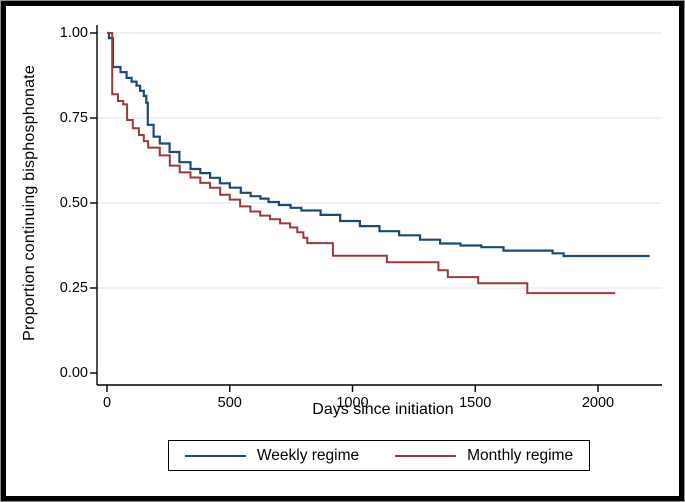 The width and height of the screenshot is (685, 502). What do you see at coordinates (73, 203) in the screenshot?
I see `y-tick-label: 0.50` at bounding box center [73, 203].